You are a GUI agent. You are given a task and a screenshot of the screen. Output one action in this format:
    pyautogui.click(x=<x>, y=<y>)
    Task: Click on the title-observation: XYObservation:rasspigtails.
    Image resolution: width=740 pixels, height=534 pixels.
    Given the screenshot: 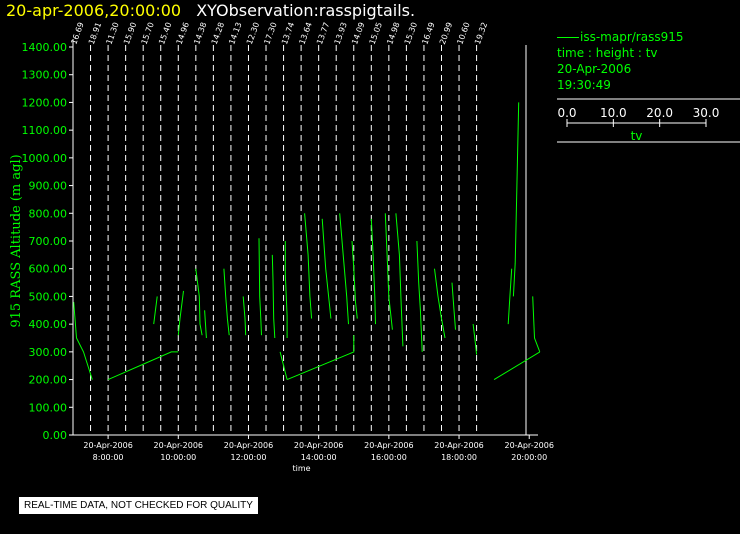 What is the action you would take?
    pyautogui.click(x=306, y=10)
    